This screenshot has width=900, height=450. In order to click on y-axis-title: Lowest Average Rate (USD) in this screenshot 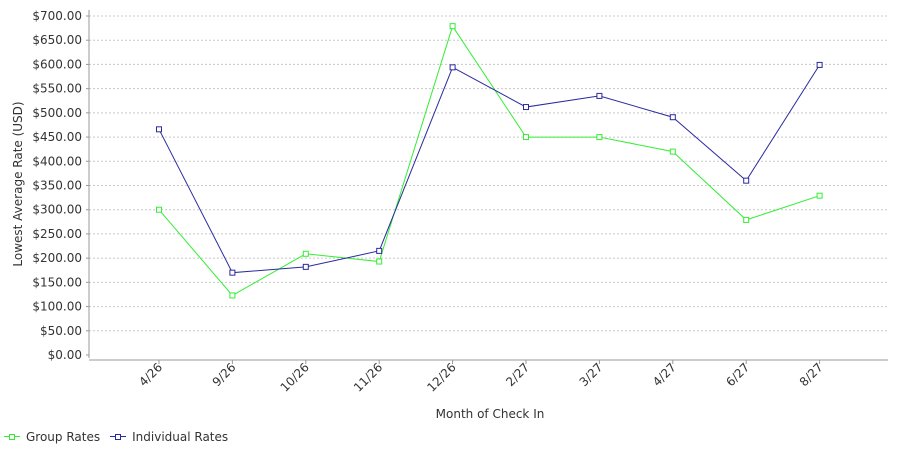, I will do `click(18, 183)`.